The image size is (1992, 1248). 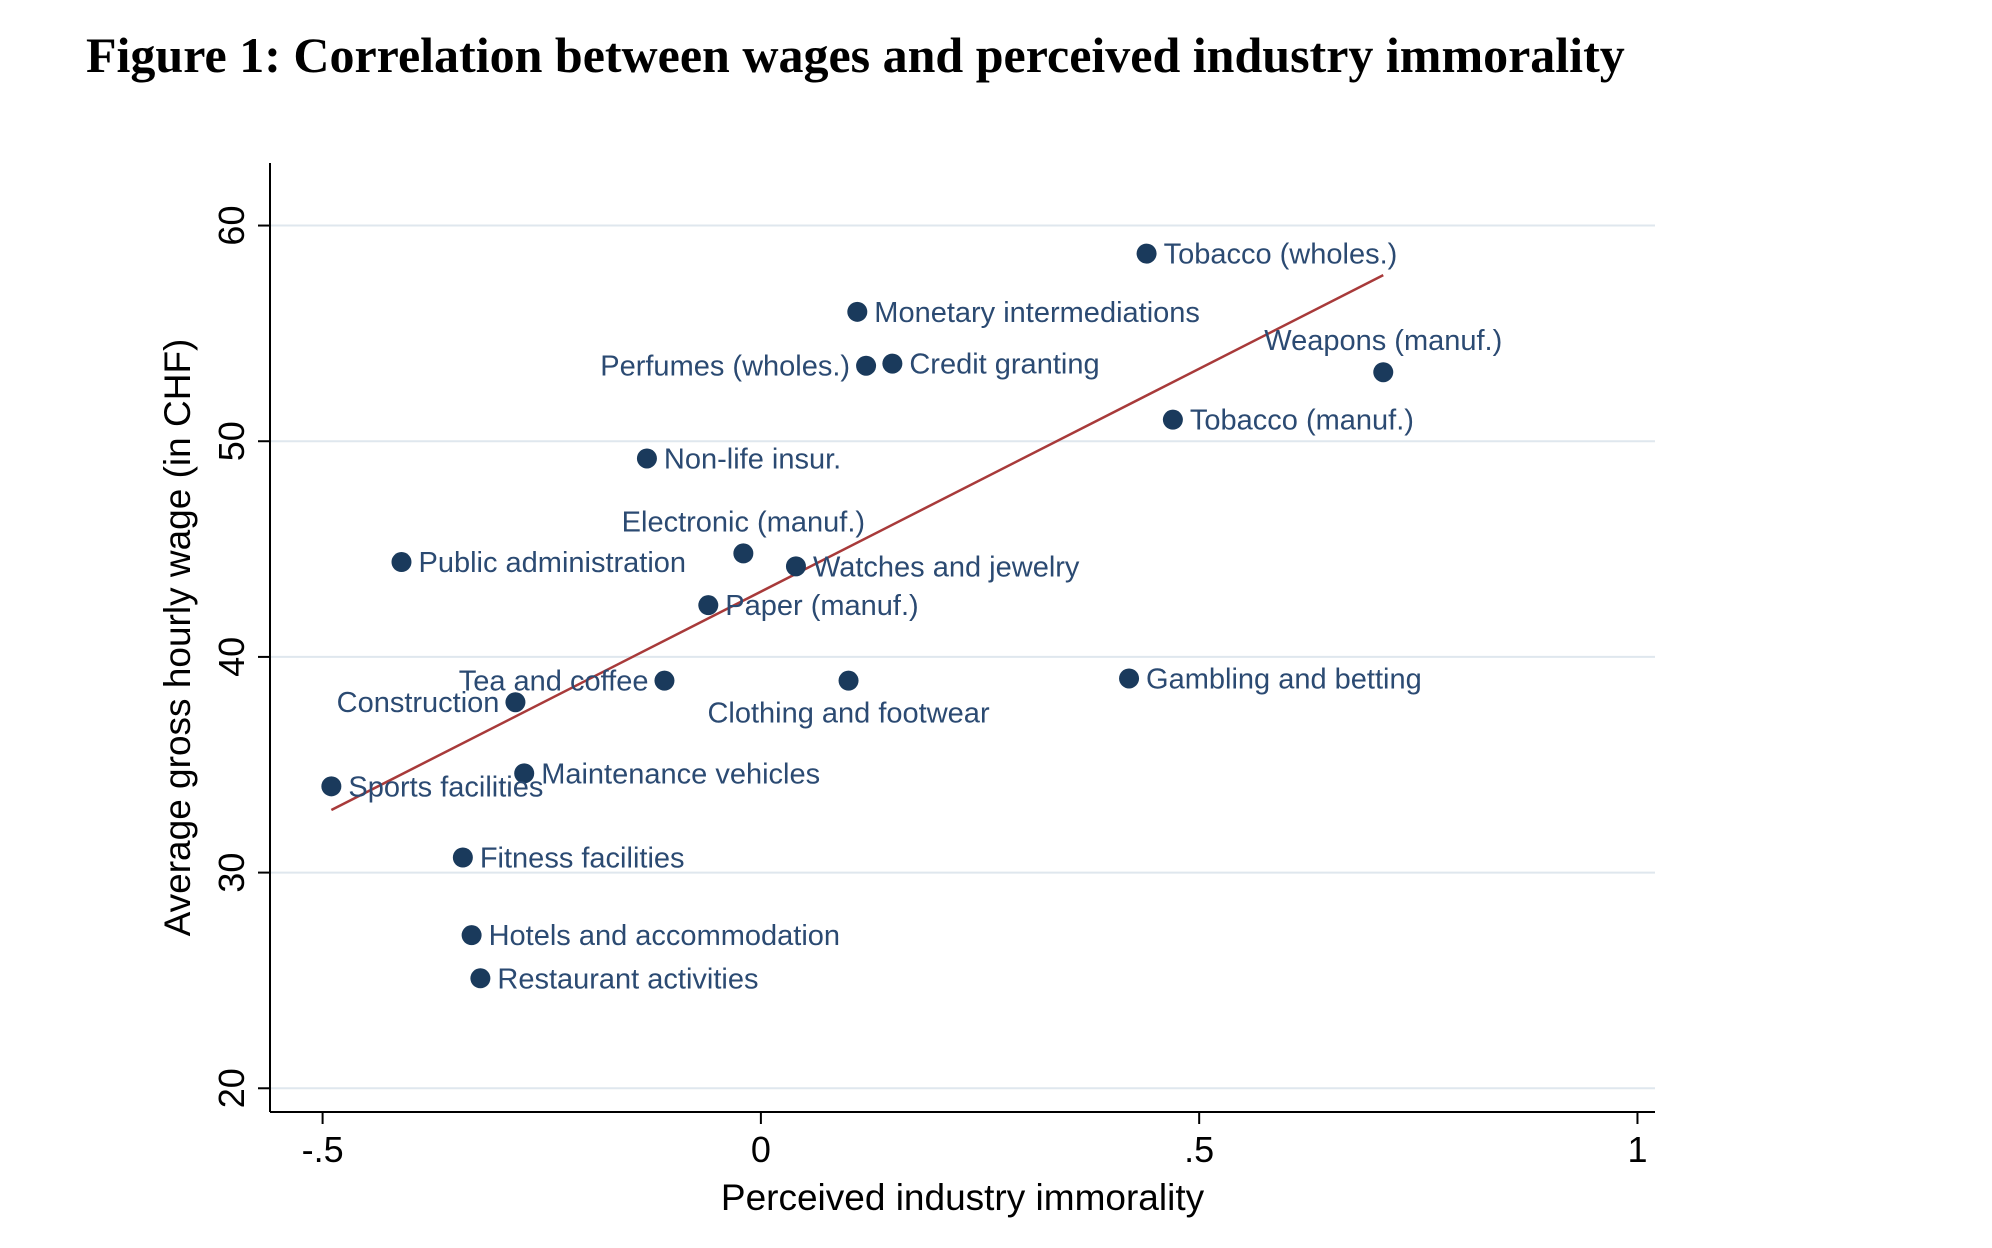 What do you see at coordinates (848, 714) in the screenshot?
I see `point-label: Clothing and footwear` at bounding box center [848, 714].